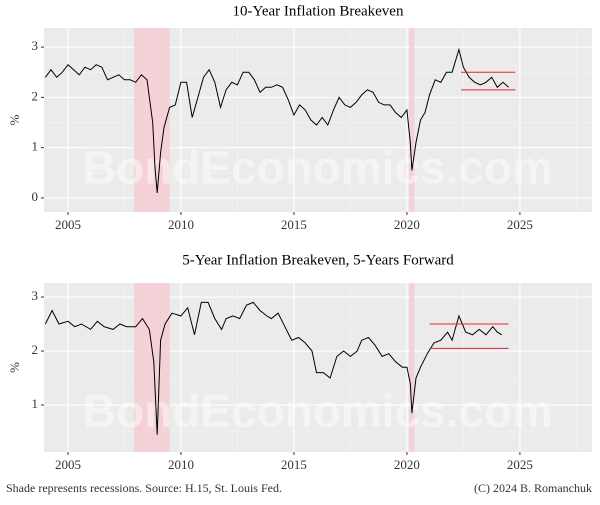 This screenshot has height=505, width=600. What do you see at coordinates (533, 488) in the screenshot?
I see `footer-credit: (C) 2024 B. Romanchuk` at bounding box center [533, 488].